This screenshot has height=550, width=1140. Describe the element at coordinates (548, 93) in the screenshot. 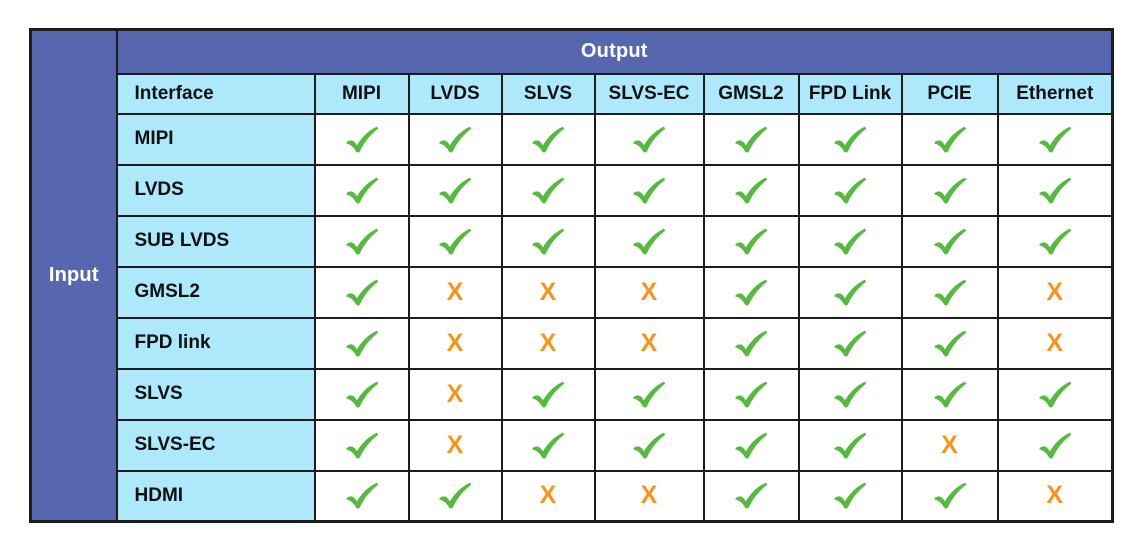

I see `column-header-slvs: SLVS` at that location.